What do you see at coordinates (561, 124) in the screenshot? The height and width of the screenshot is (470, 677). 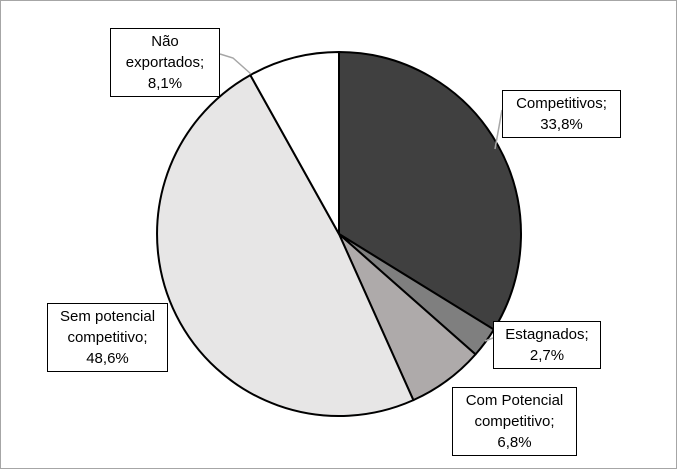 I see `callout-line: 33,8%` at bounding box center [561, 124].